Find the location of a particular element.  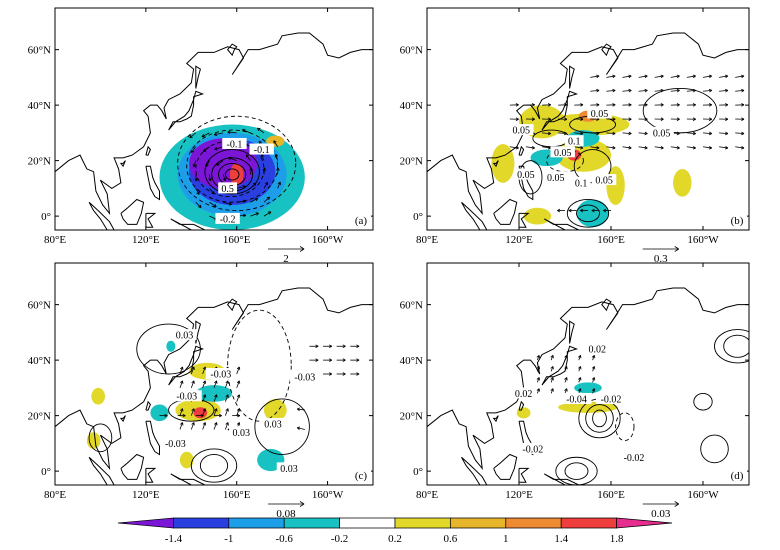

lon-tick-label: 120°E is located at coordinates (519, 495).